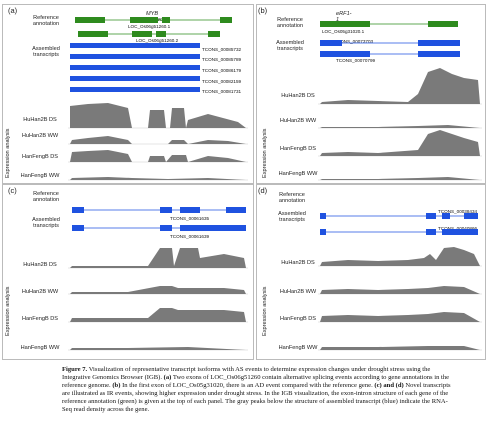 Image resolution: width=494 pixels, height=438 pixels. I want to click on panel-label-c: (c), so click(12, 190).